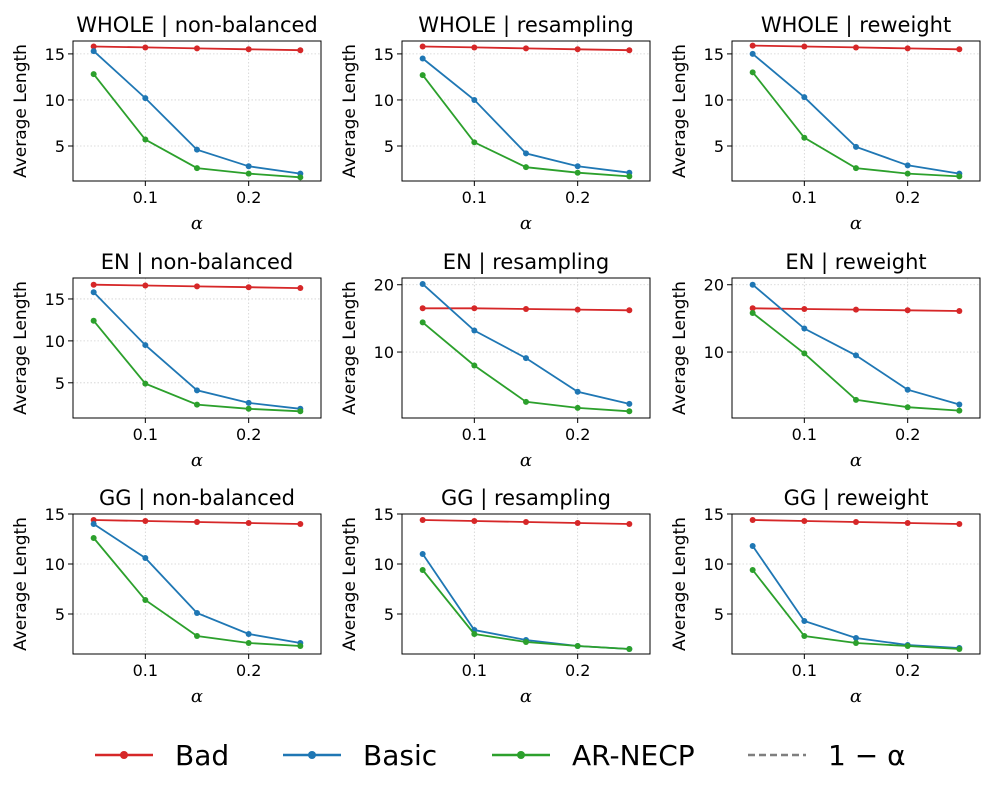  Describe the element at coordinates (633, 755) in the screenshot. I see `legend-label: AR-NECP` at that location.